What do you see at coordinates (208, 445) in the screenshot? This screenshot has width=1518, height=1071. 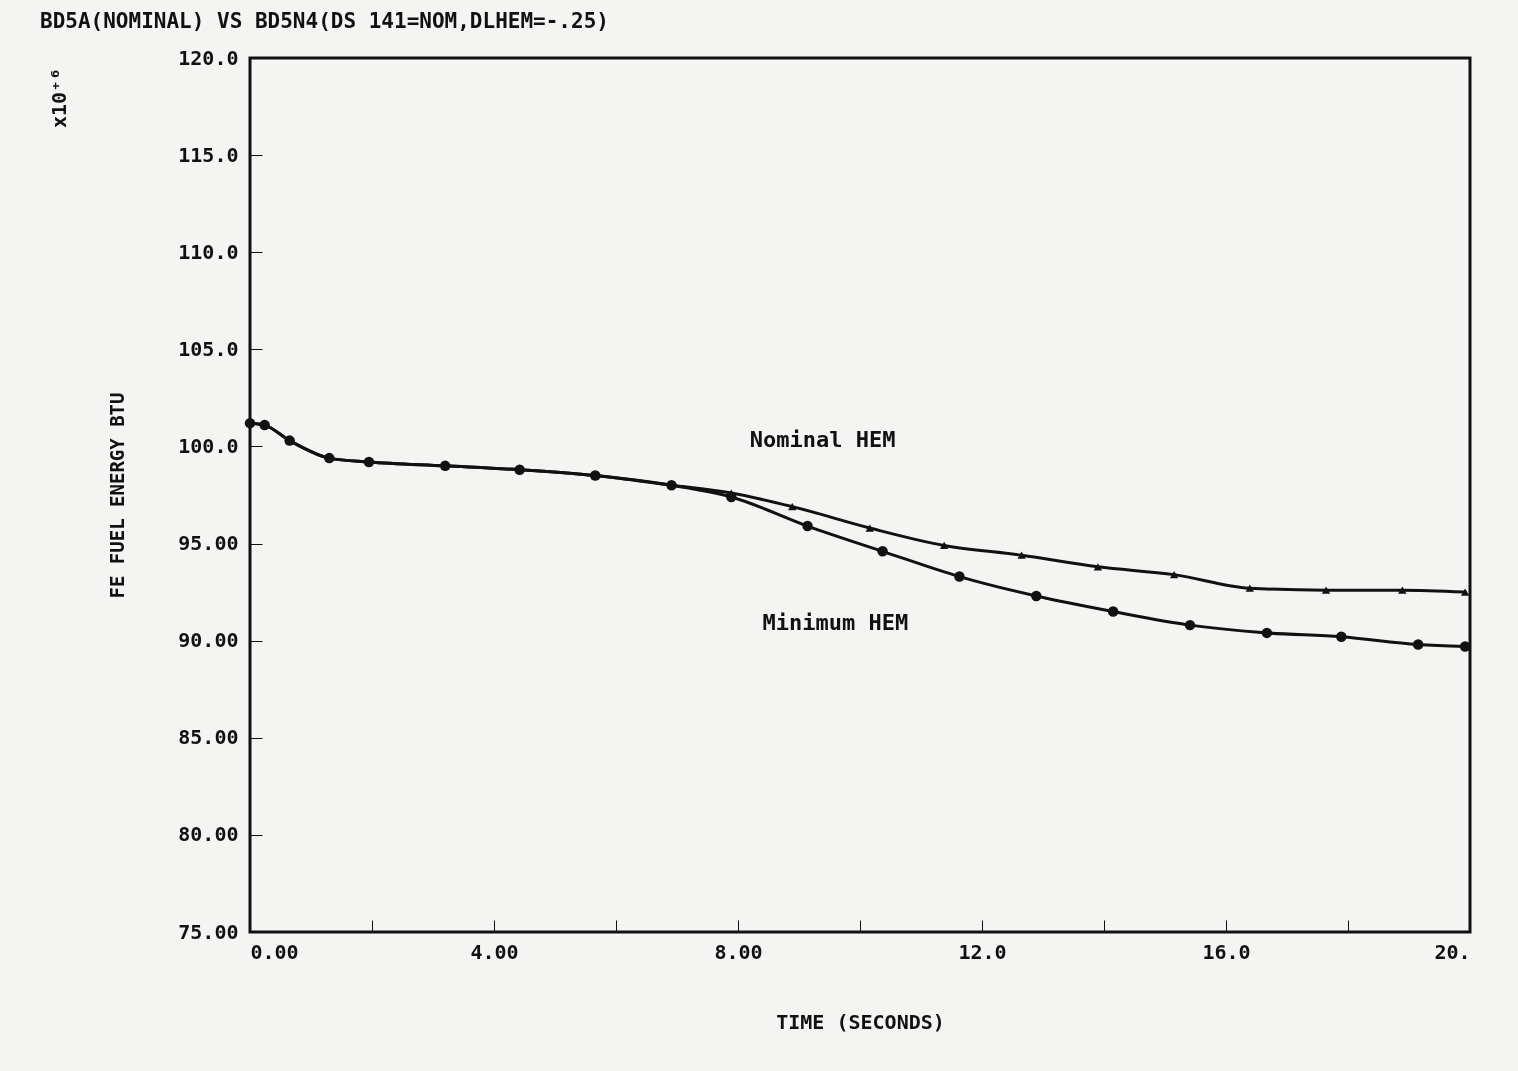 I see `y-tick-label: 100.0` at bounding box center [208, 445].